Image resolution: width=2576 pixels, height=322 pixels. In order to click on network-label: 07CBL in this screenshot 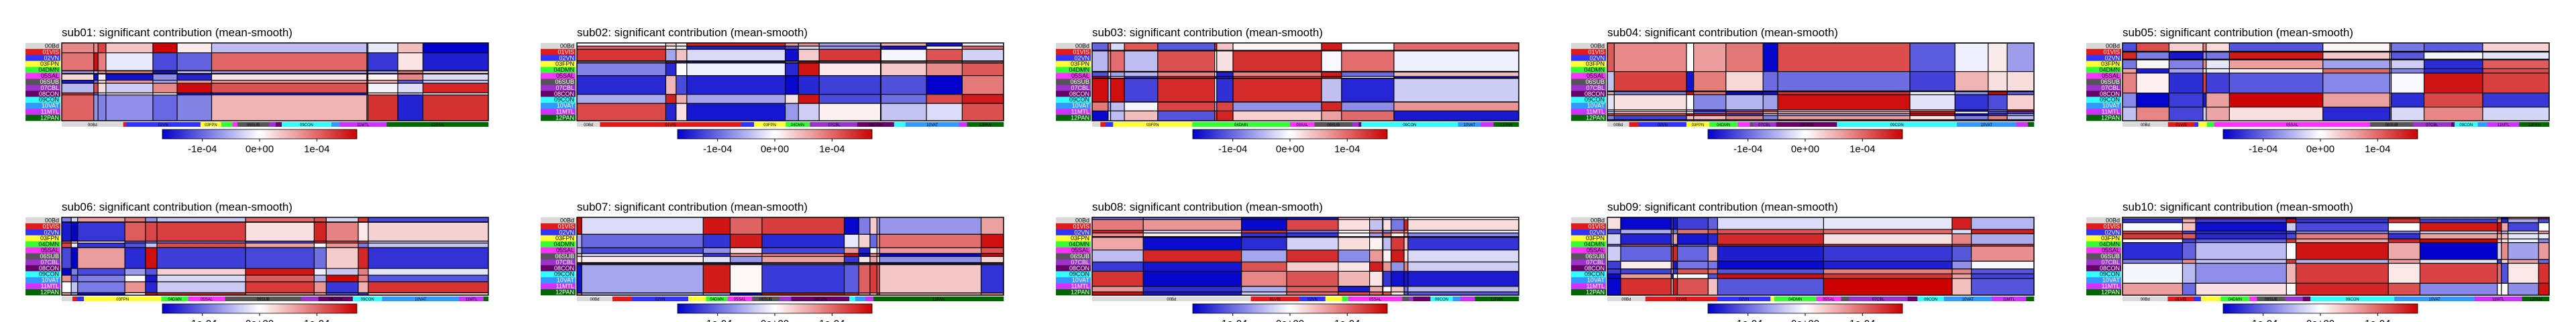, I will do `click(2110, 262)`.